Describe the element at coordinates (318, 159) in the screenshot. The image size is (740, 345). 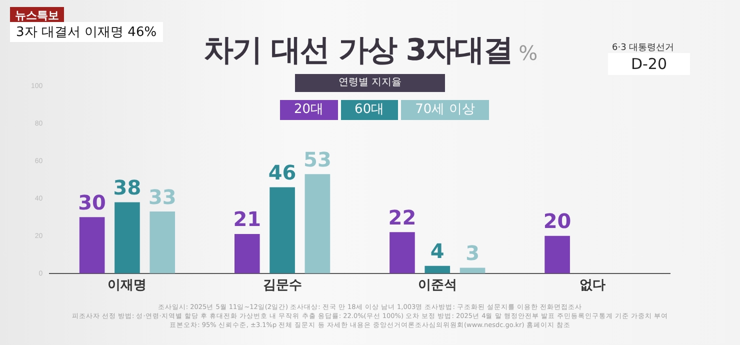
I see `data-label: 53` at that location.